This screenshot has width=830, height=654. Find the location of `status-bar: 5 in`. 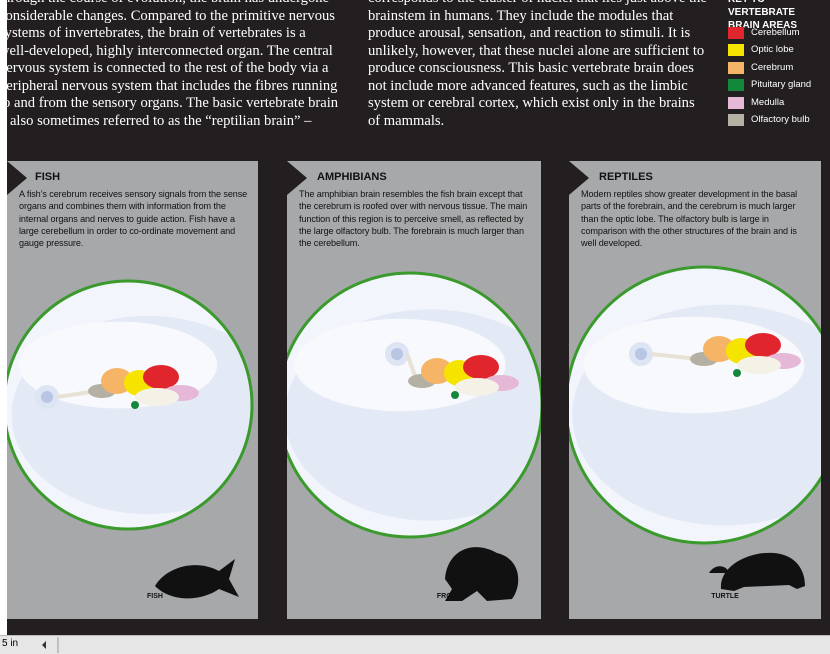

status-bar: 5 in is located at coordinates (415, 644).